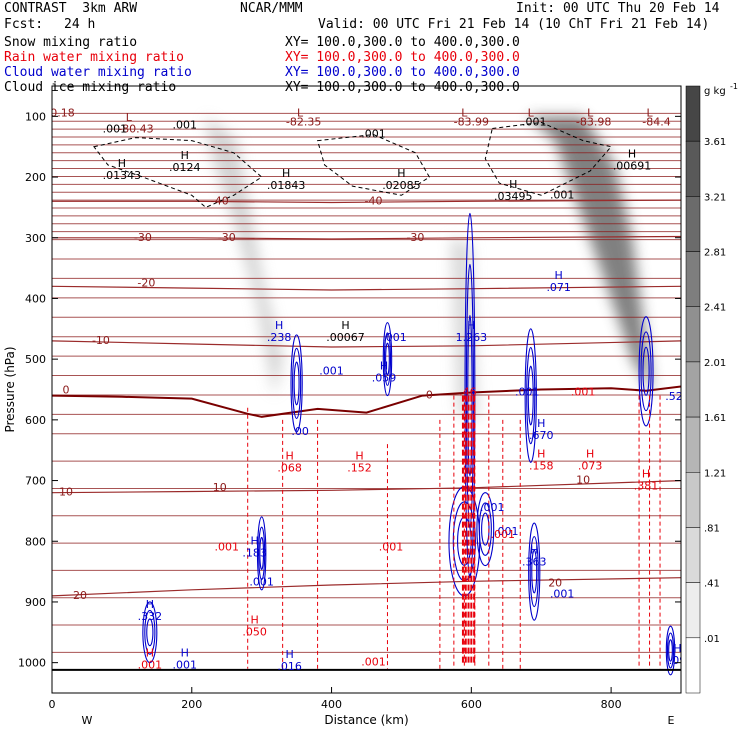  I want to click on forecast-hour: 24 h, so click(80, 24).